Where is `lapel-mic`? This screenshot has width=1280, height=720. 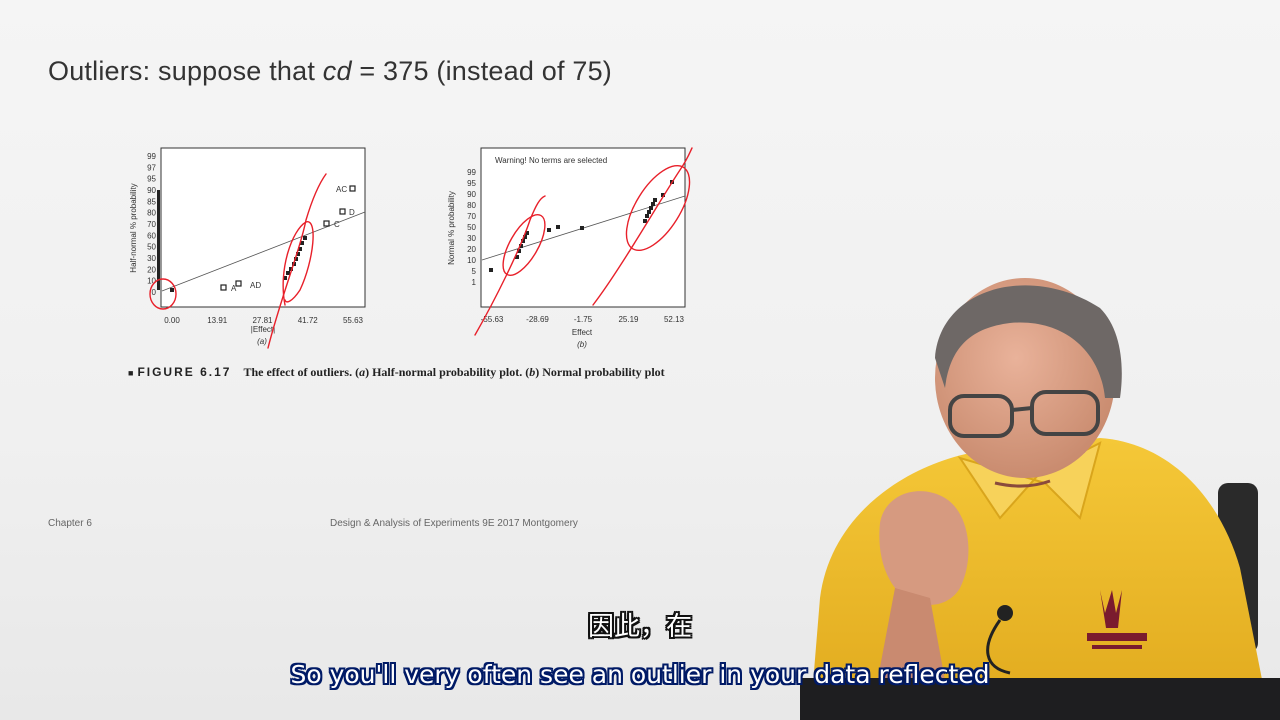 lapel-mic is located at coordinates (1005, 613).